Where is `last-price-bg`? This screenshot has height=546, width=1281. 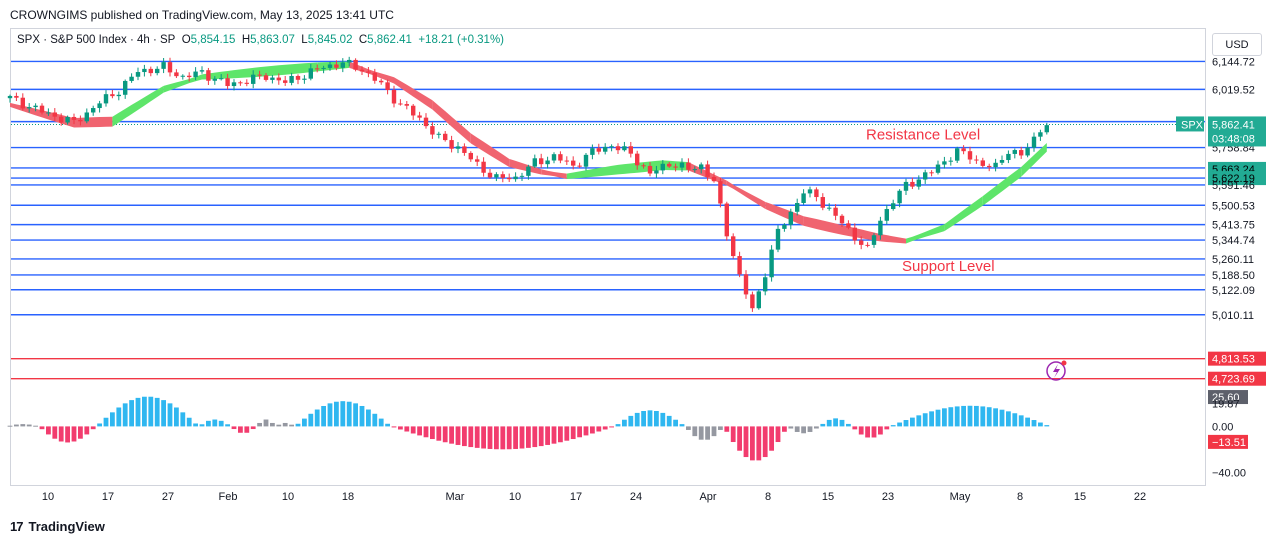
last-price-bg is located at coordinates (1237, 131).